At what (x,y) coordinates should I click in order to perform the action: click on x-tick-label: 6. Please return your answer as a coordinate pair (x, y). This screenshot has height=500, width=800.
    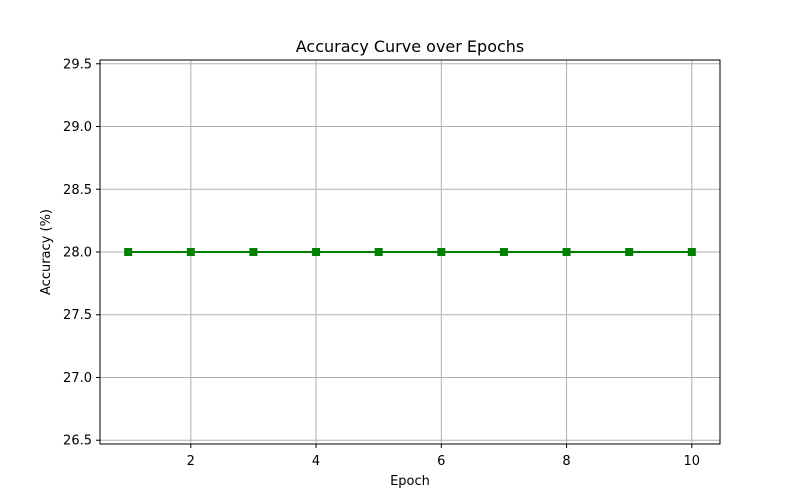
    Looking at the image, I should click on (441, 461).